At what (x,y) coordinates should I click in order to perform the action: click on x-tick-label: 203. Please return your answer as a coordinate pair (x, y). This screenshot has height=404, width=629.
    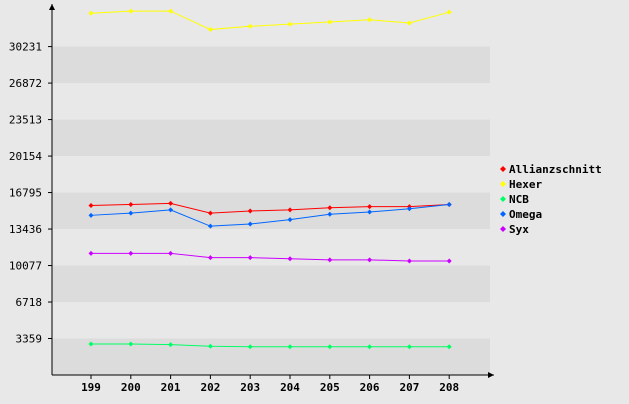
    Looking at the image, I should click on (250, 387).